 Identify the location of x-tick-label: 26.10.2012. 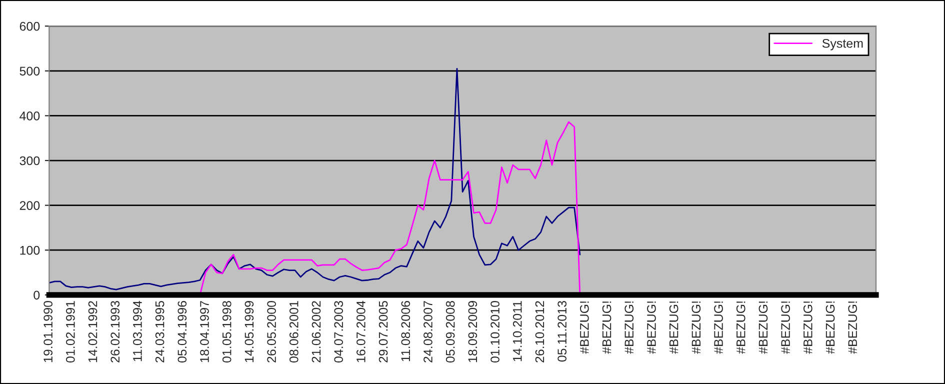
(539, 331).